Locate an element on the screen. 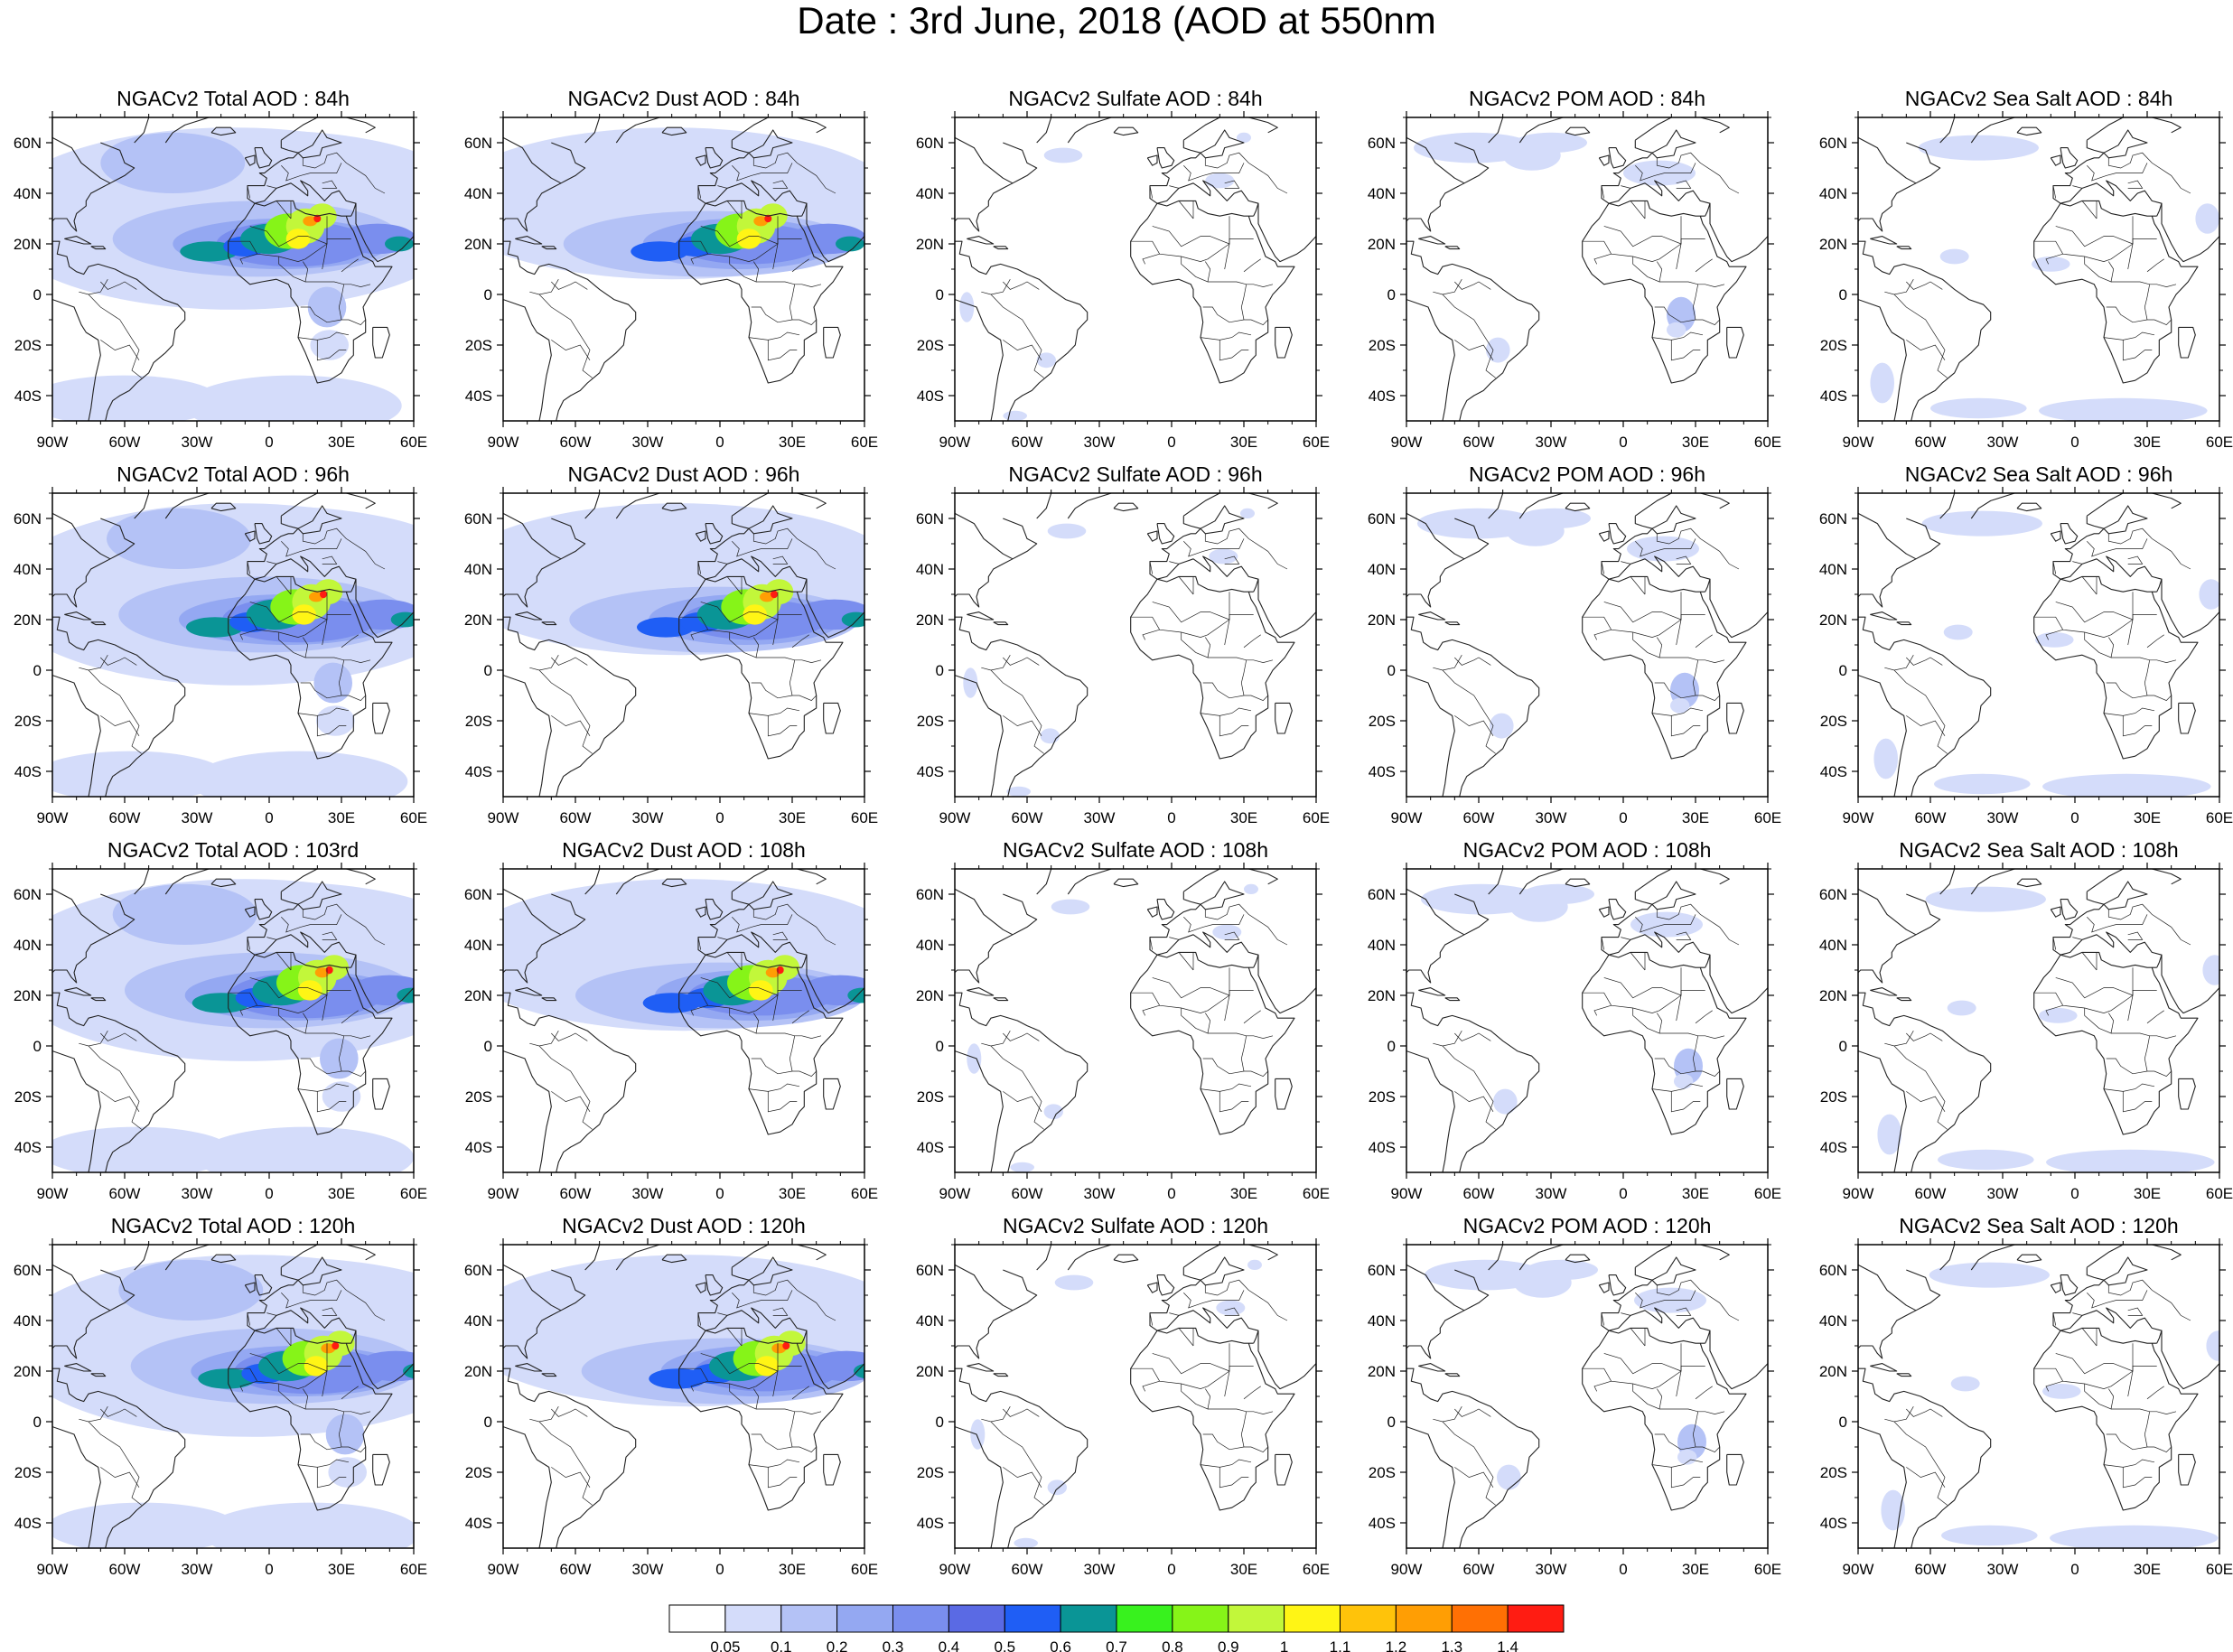 The image size is (2233, 1652). aod-field is located at coordinates (683, 645).